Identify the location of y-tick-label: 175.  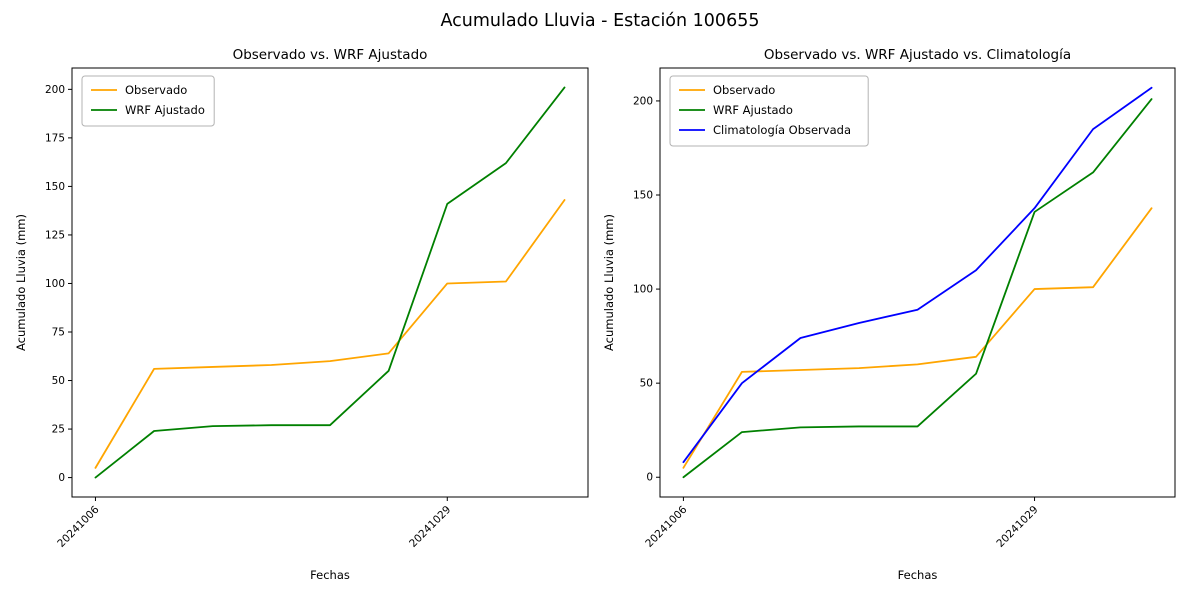
(55, 138).